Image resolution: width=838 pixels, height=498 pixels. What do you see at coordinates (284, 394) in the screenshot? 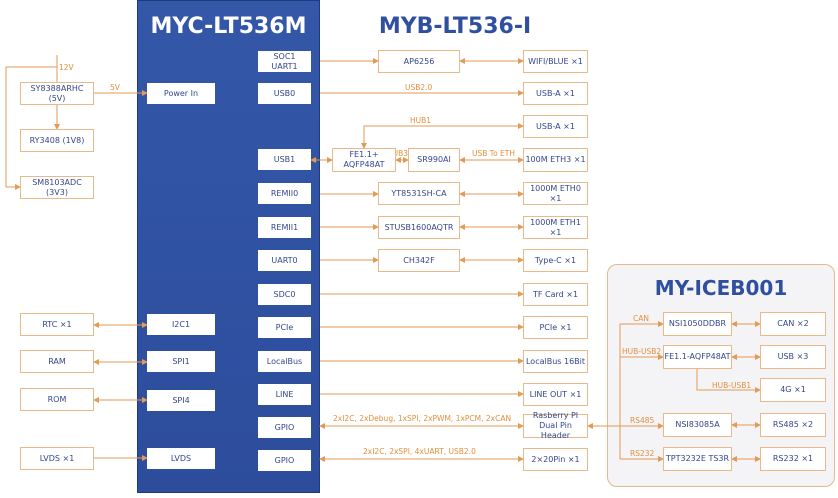
I see `core-line: LINE` at bounding box center [284, 394].